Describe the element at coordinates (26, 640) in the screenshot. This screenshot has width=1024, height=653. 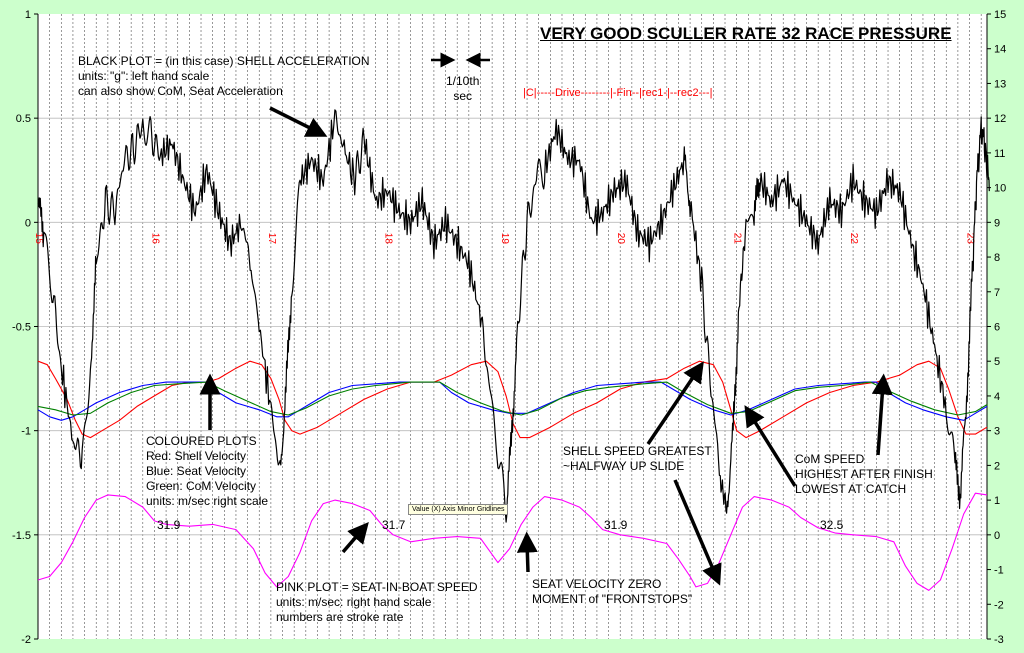
I see `left-tick-label: -2` at that location.